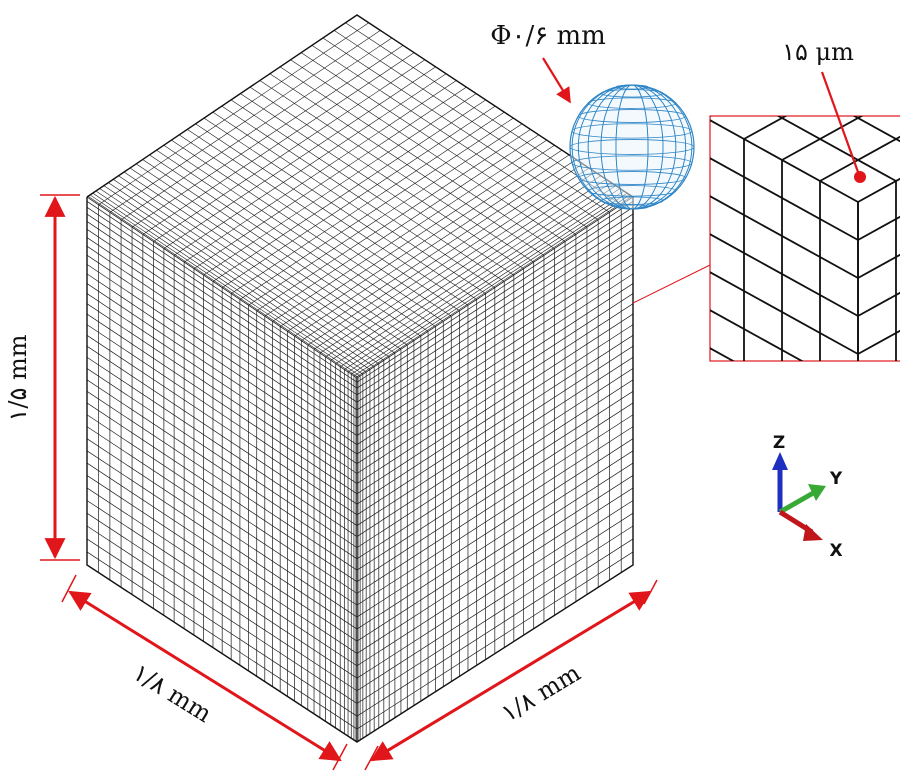  I want to click on particle-sphere, so click(632, 147).